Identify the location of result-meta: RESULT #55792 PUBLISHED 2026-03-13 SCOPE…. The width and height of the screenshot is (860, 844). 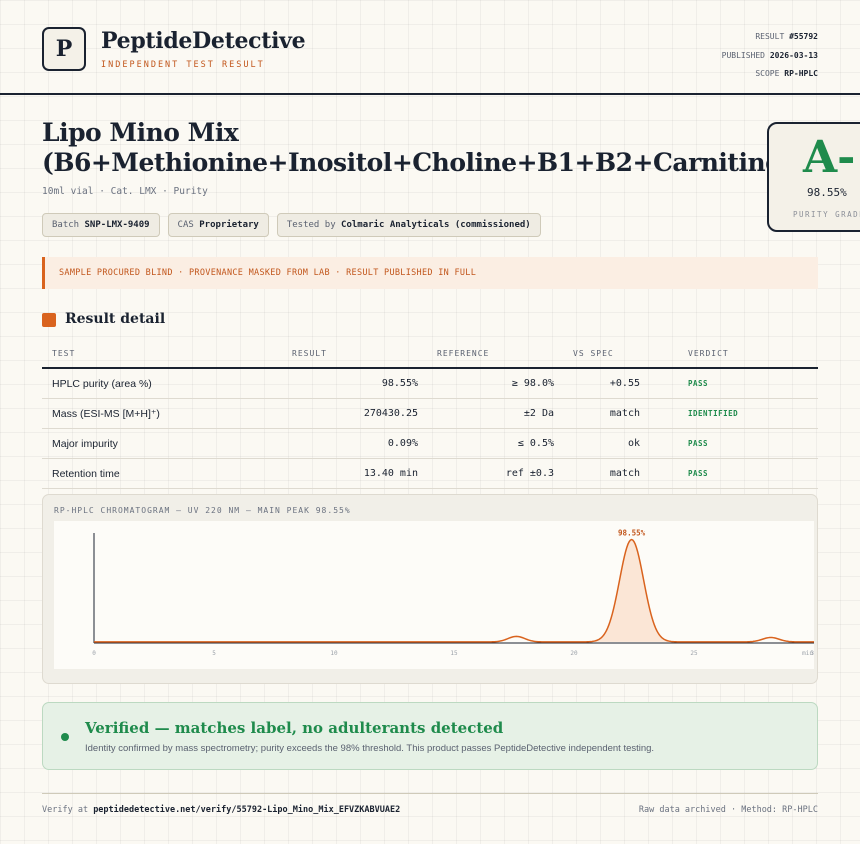
(770, 56).